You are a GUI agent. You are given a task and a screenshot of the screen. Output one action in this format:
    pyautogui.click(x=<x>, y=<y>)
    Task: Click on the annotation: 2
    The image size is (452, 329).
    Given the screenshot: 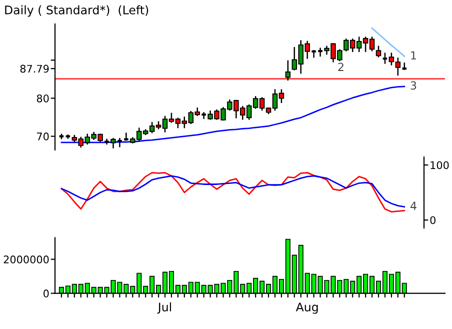 What is the action you would take?
    pyautogui.click(x=341, y=66)
    